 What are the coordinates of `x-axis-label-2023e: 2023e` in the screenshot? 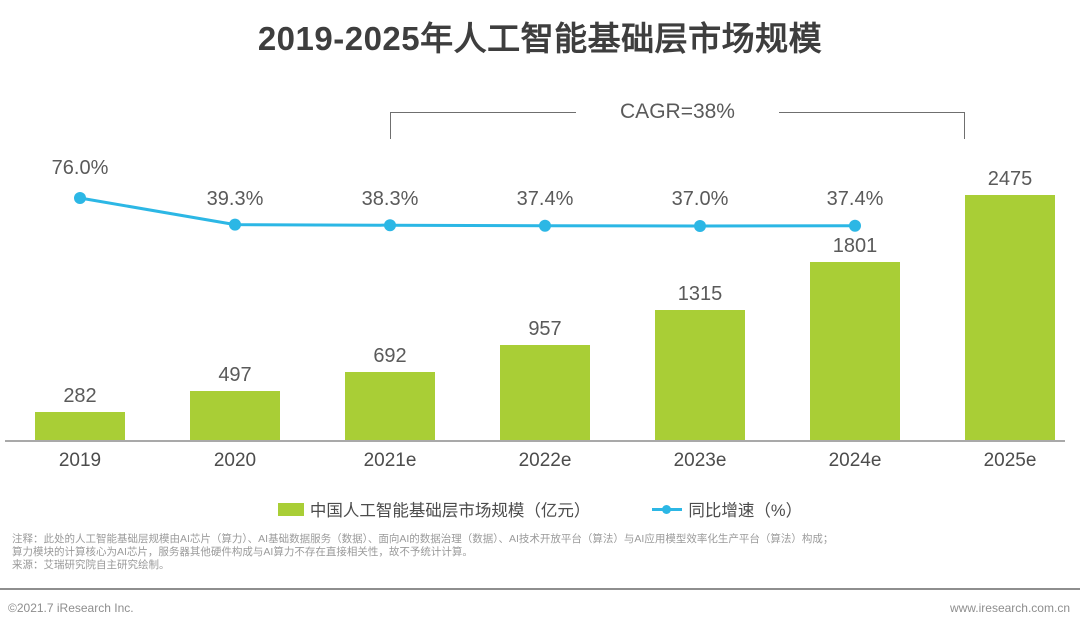 It's located at (700, 460).